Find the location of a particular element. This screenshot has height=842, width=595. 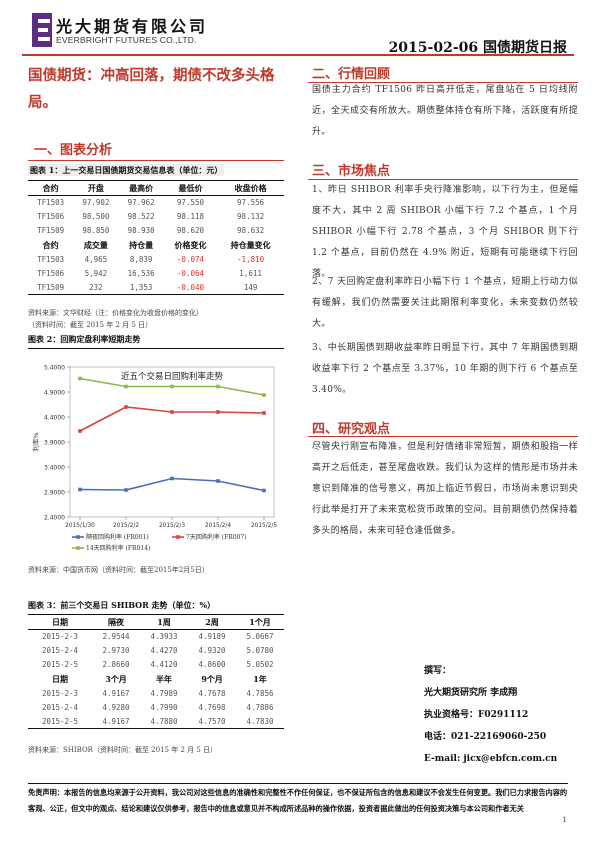

table-cell: TF1506 is located at coordinates (51, 216).